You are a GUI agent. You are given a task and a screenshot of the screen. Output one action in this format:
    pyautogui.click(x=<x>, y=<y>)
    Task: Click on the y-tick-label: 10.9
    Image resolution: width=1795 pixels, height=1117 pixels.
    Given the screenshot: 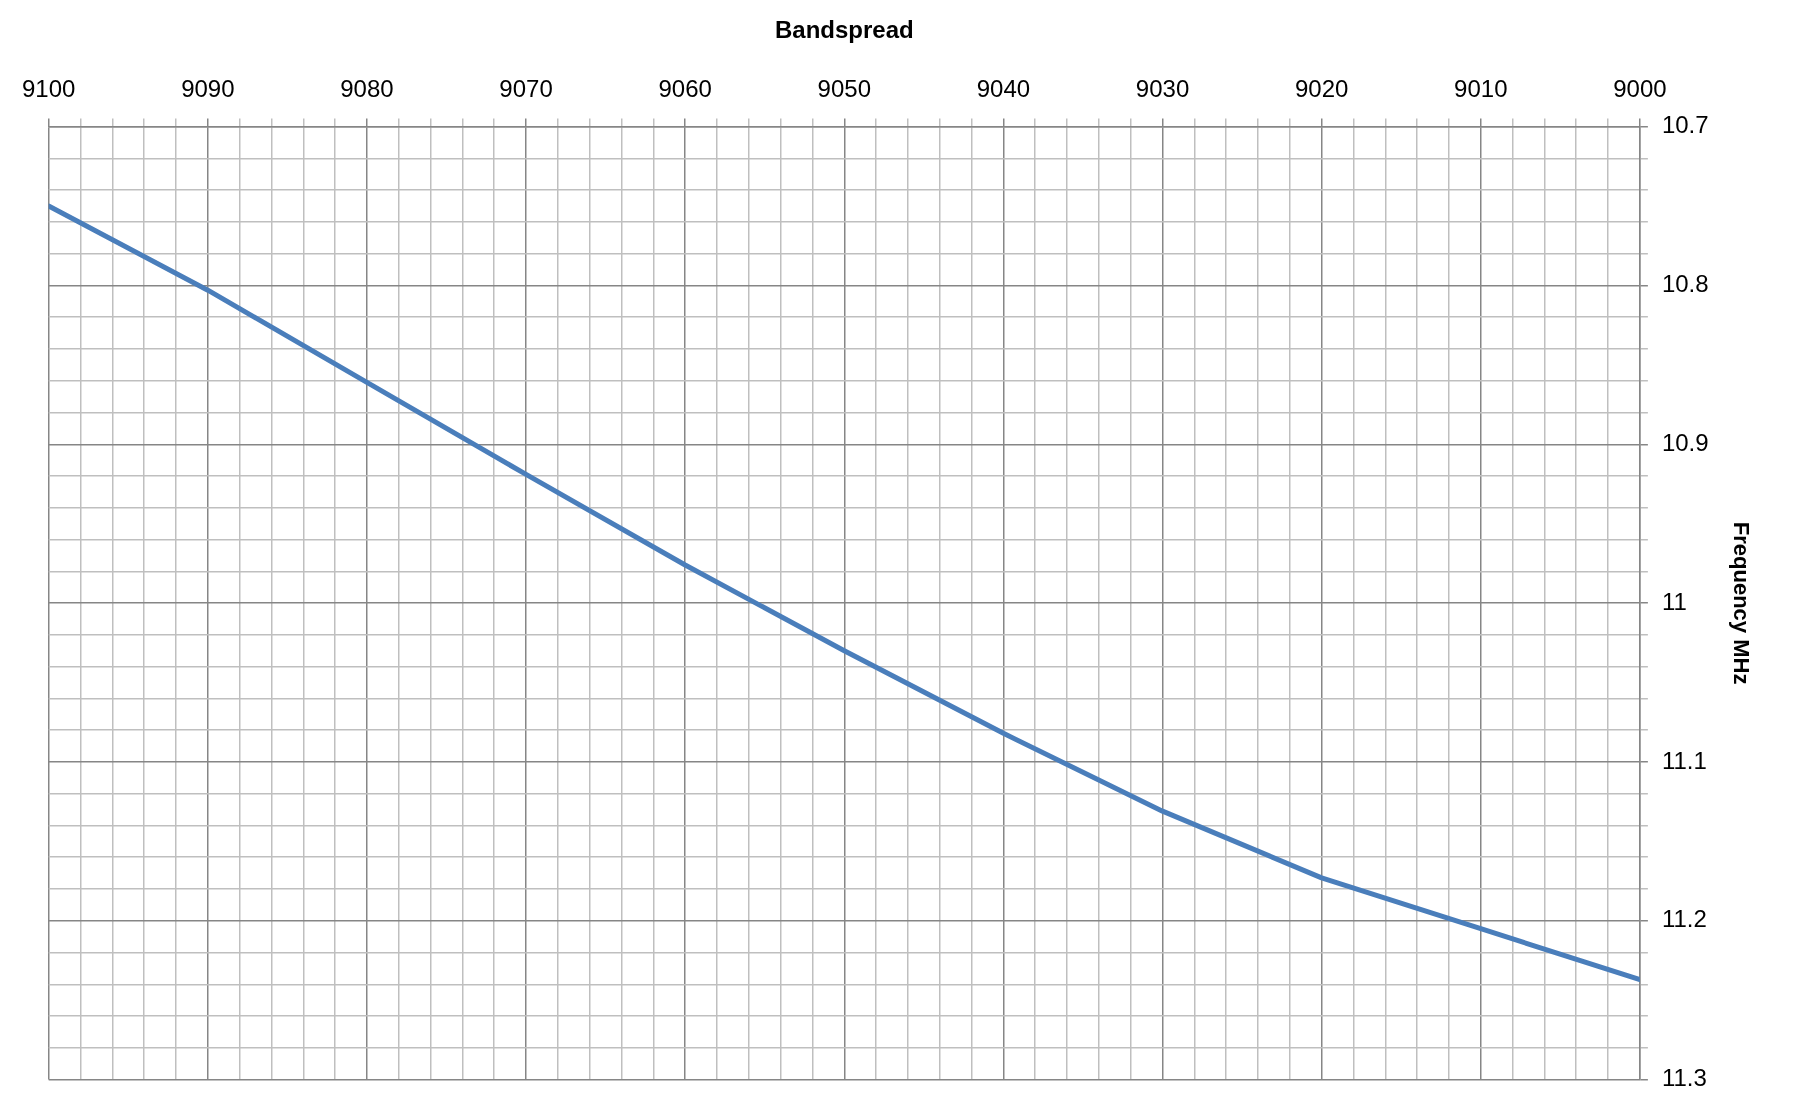 What is the action you would take?
    pyautogui.click(x=1685, y=442)
    